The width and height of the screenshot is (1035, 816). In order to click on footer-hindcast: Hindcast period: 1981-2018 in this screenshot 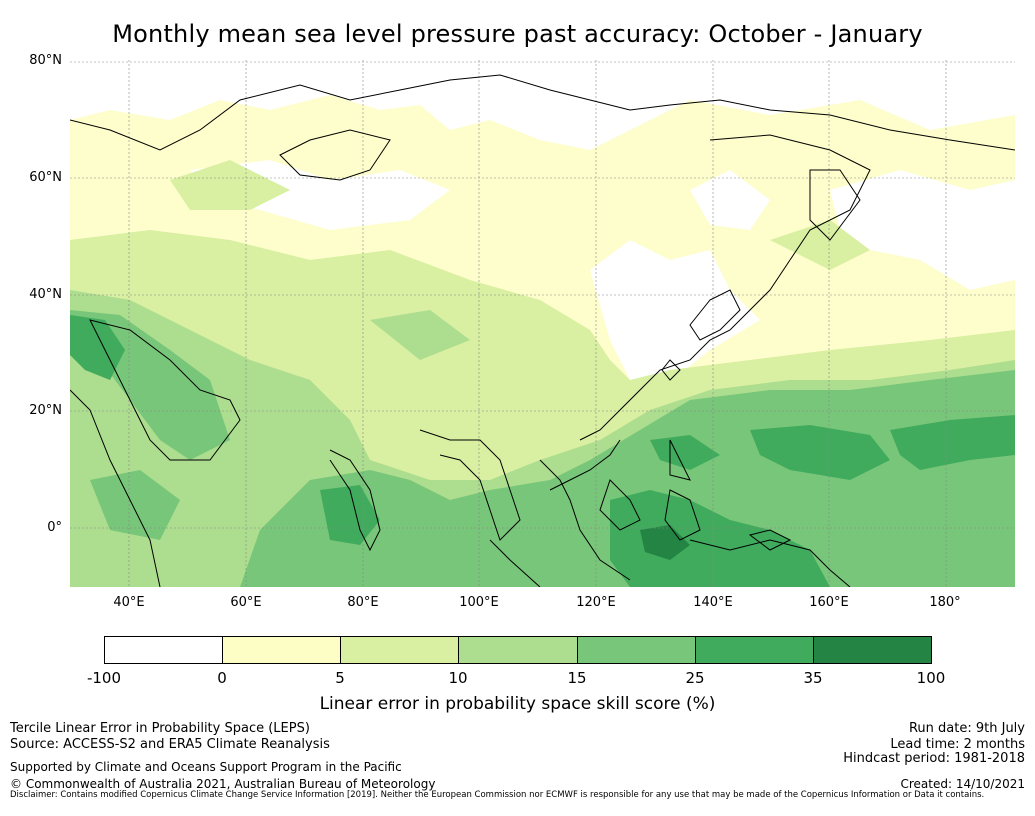, I will do `click(934, 758)`.